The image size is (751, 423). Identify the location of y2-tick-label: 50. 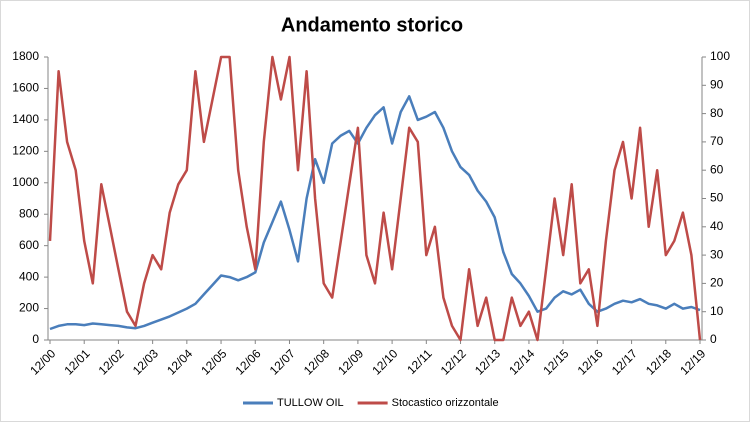
(717, 198).